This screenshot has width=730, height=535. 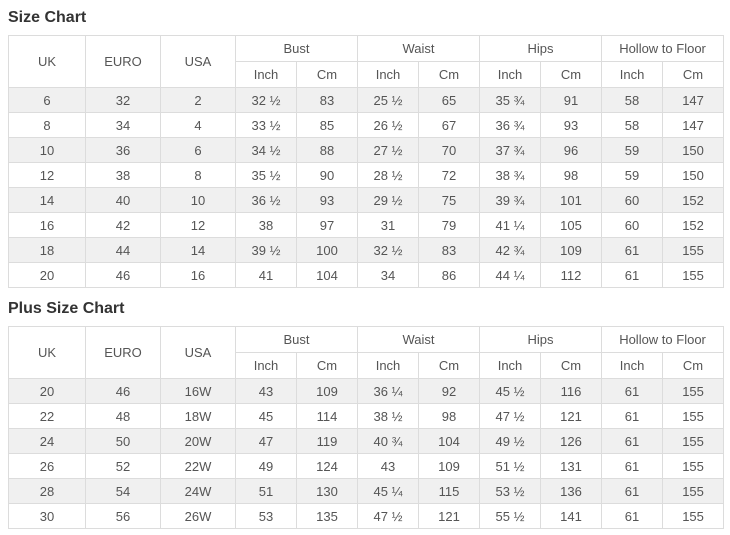 I want to click on table-cell: 2, so click(x=198, y=100).